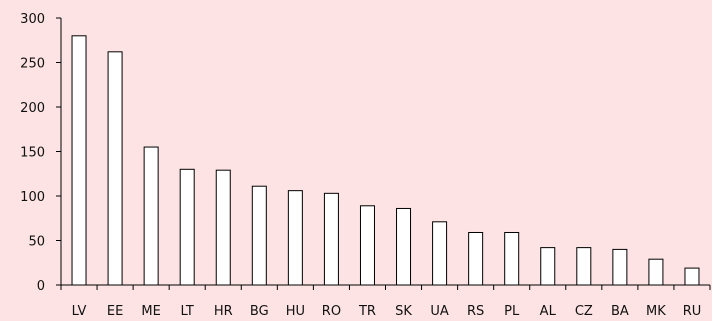 This screenshot has width=712, height=321. Describe the element at coordinates (115, 311) in the screenshot. I see `x-tick-label: EE` at that location.